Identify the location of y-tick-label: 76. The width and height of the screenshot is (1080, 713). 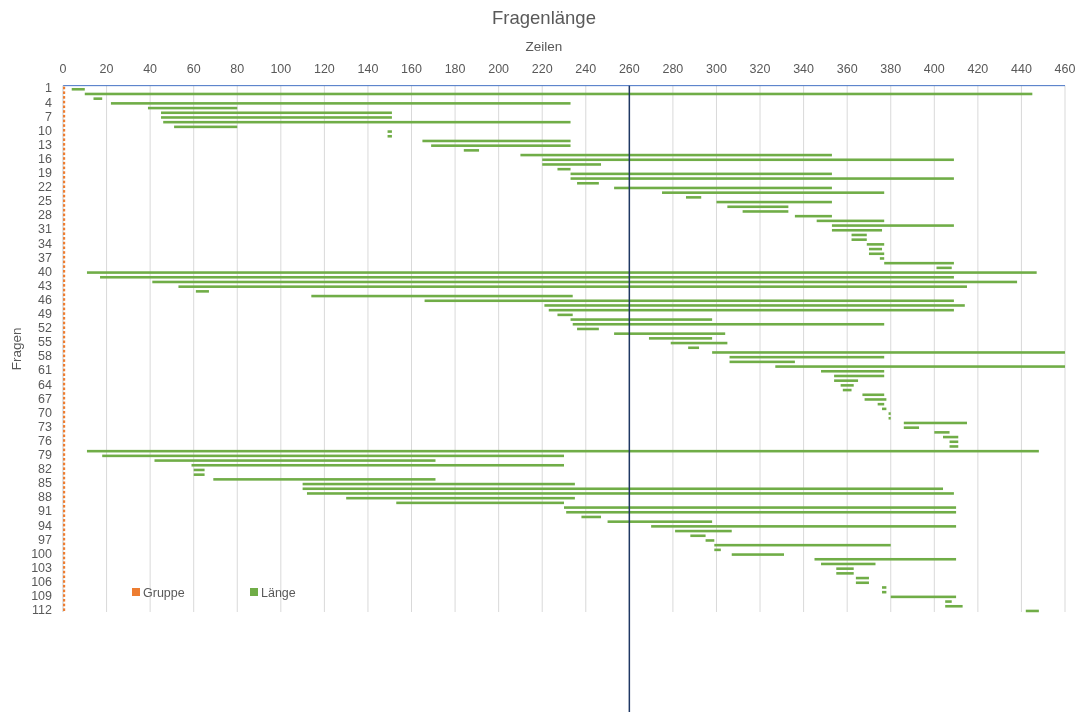
(45, 440).